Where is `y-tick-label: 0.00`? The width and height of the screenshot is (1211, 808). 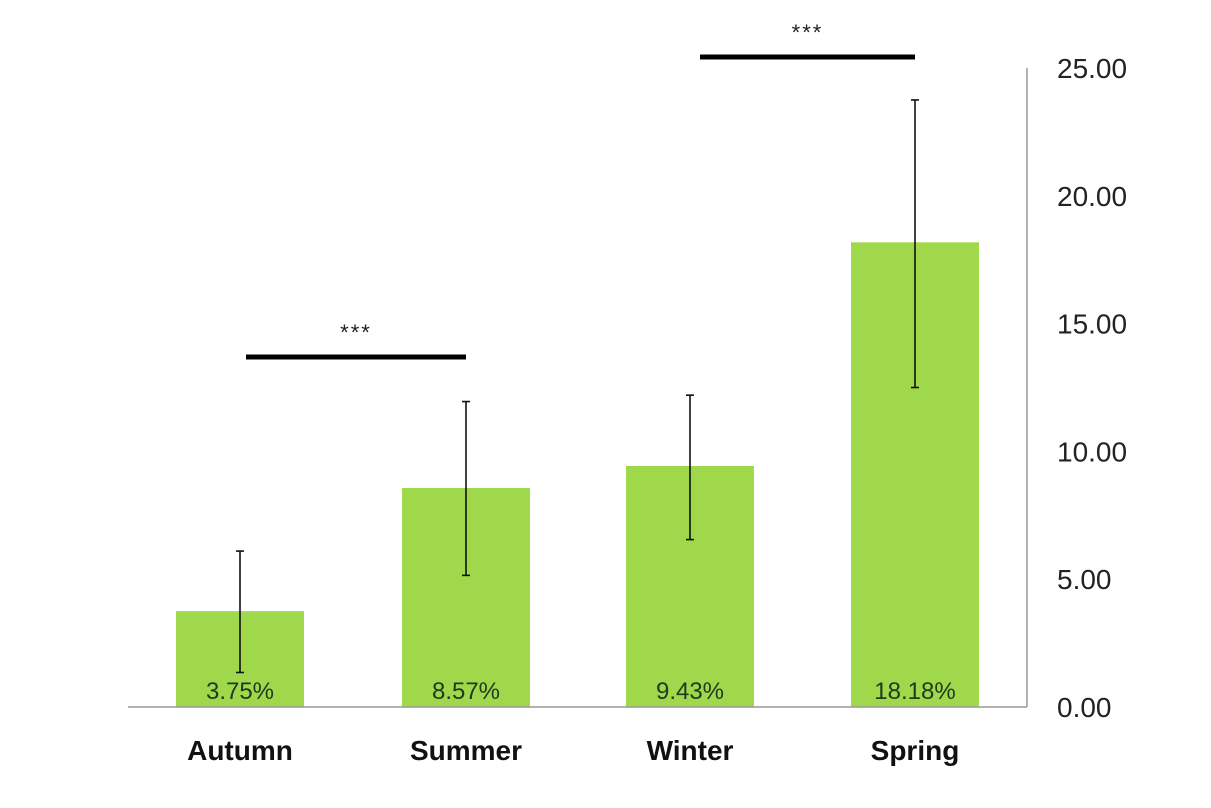
y-tick-label: 0.00 is located at coordinates (1084, 707).